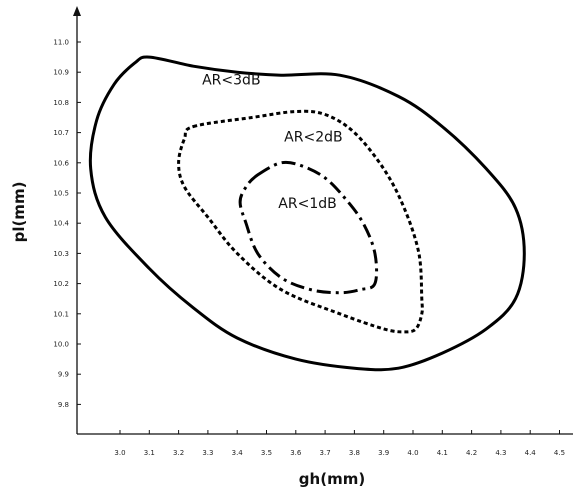 This screenshot has width=581, height=490. What do you see at coordinates (61, 73) in the screenshot?
I see `y-tick-label: 10.9` at bounding box center [61, 73].